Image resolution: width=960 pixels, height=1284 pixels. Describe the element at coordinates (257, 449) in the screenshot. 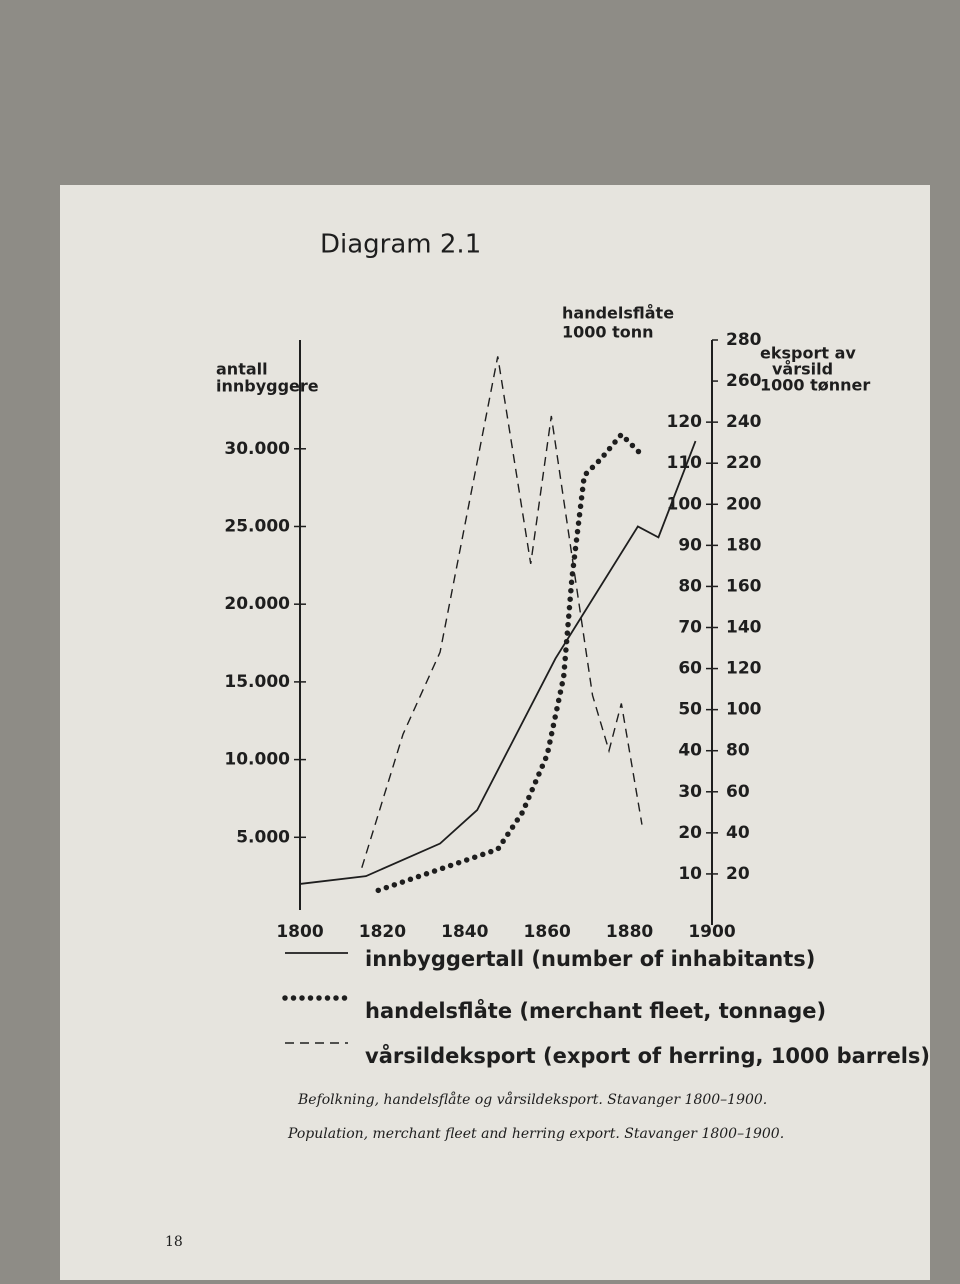

I see `y-tick-label: 30.000` at that location.